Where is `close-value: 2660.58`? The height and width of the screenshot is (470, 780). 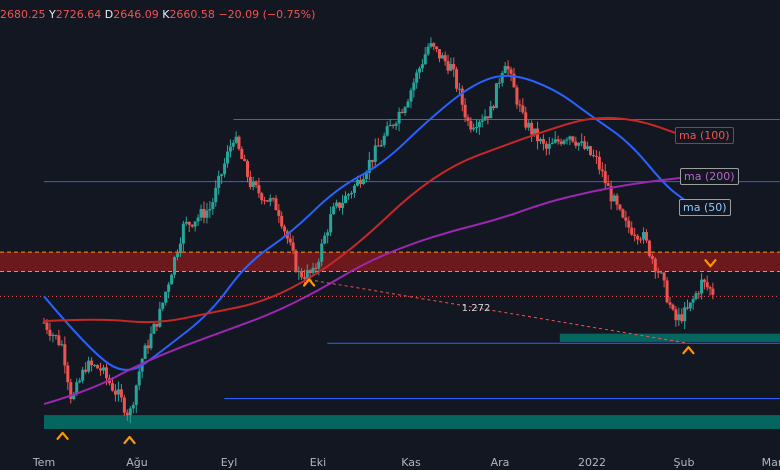
close-value: 2660.58 is located at coordinates (192, 14).